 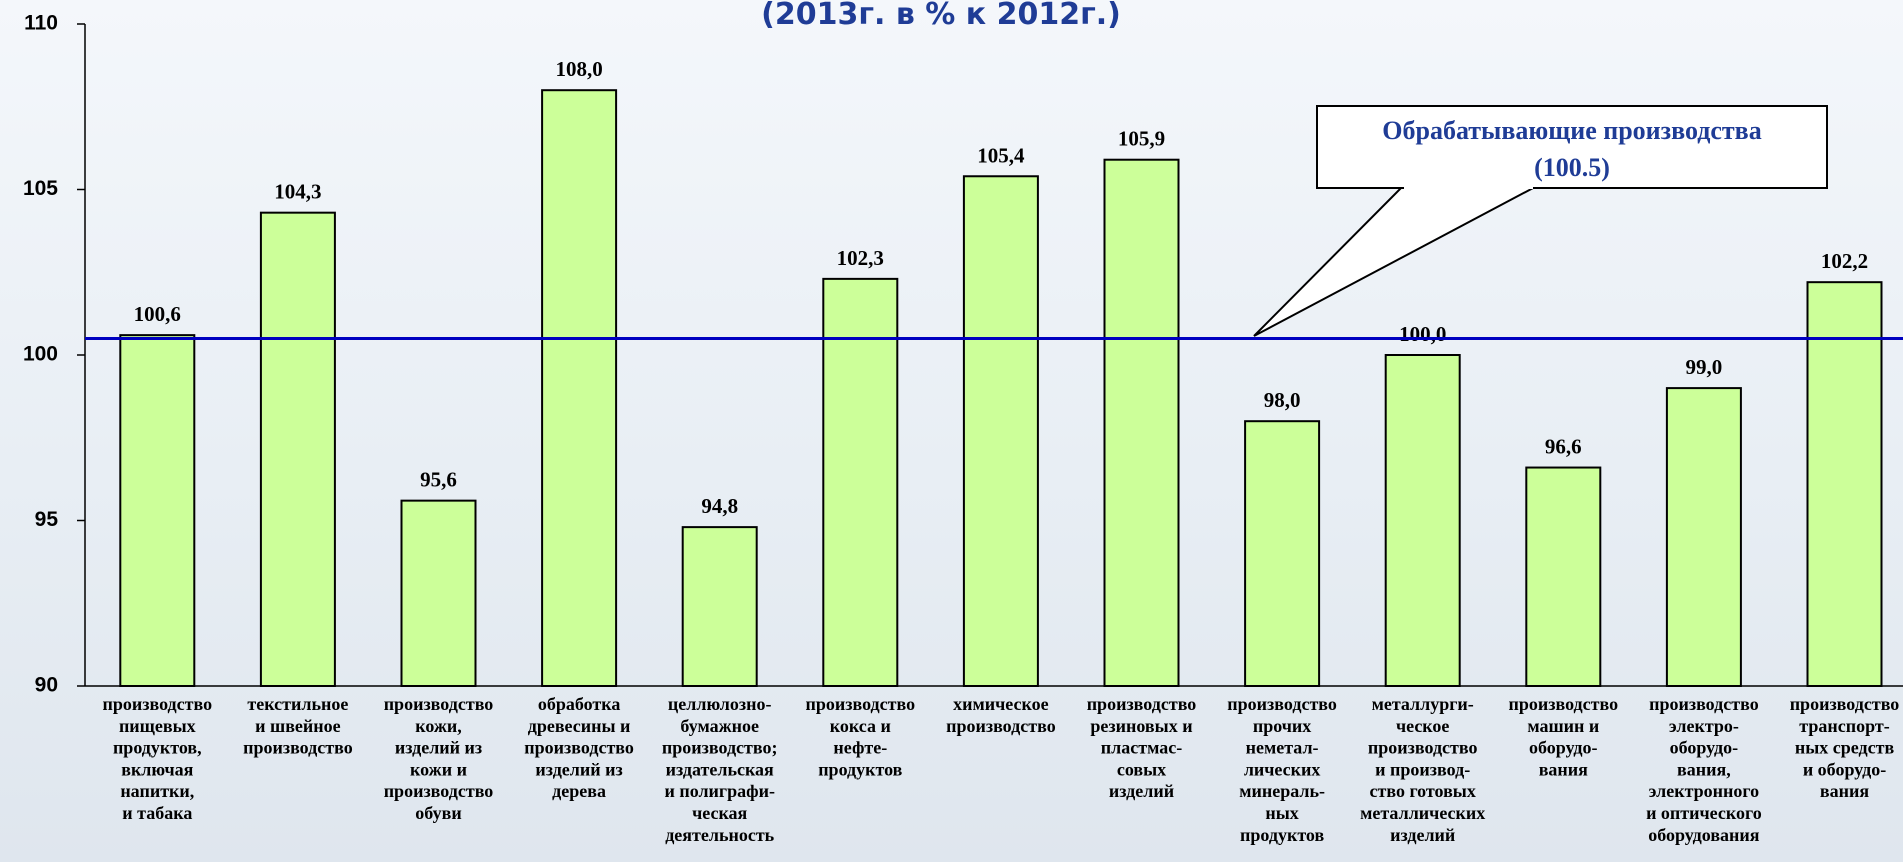 I want to click on callout-pointer, so click(x=1394, y=261).